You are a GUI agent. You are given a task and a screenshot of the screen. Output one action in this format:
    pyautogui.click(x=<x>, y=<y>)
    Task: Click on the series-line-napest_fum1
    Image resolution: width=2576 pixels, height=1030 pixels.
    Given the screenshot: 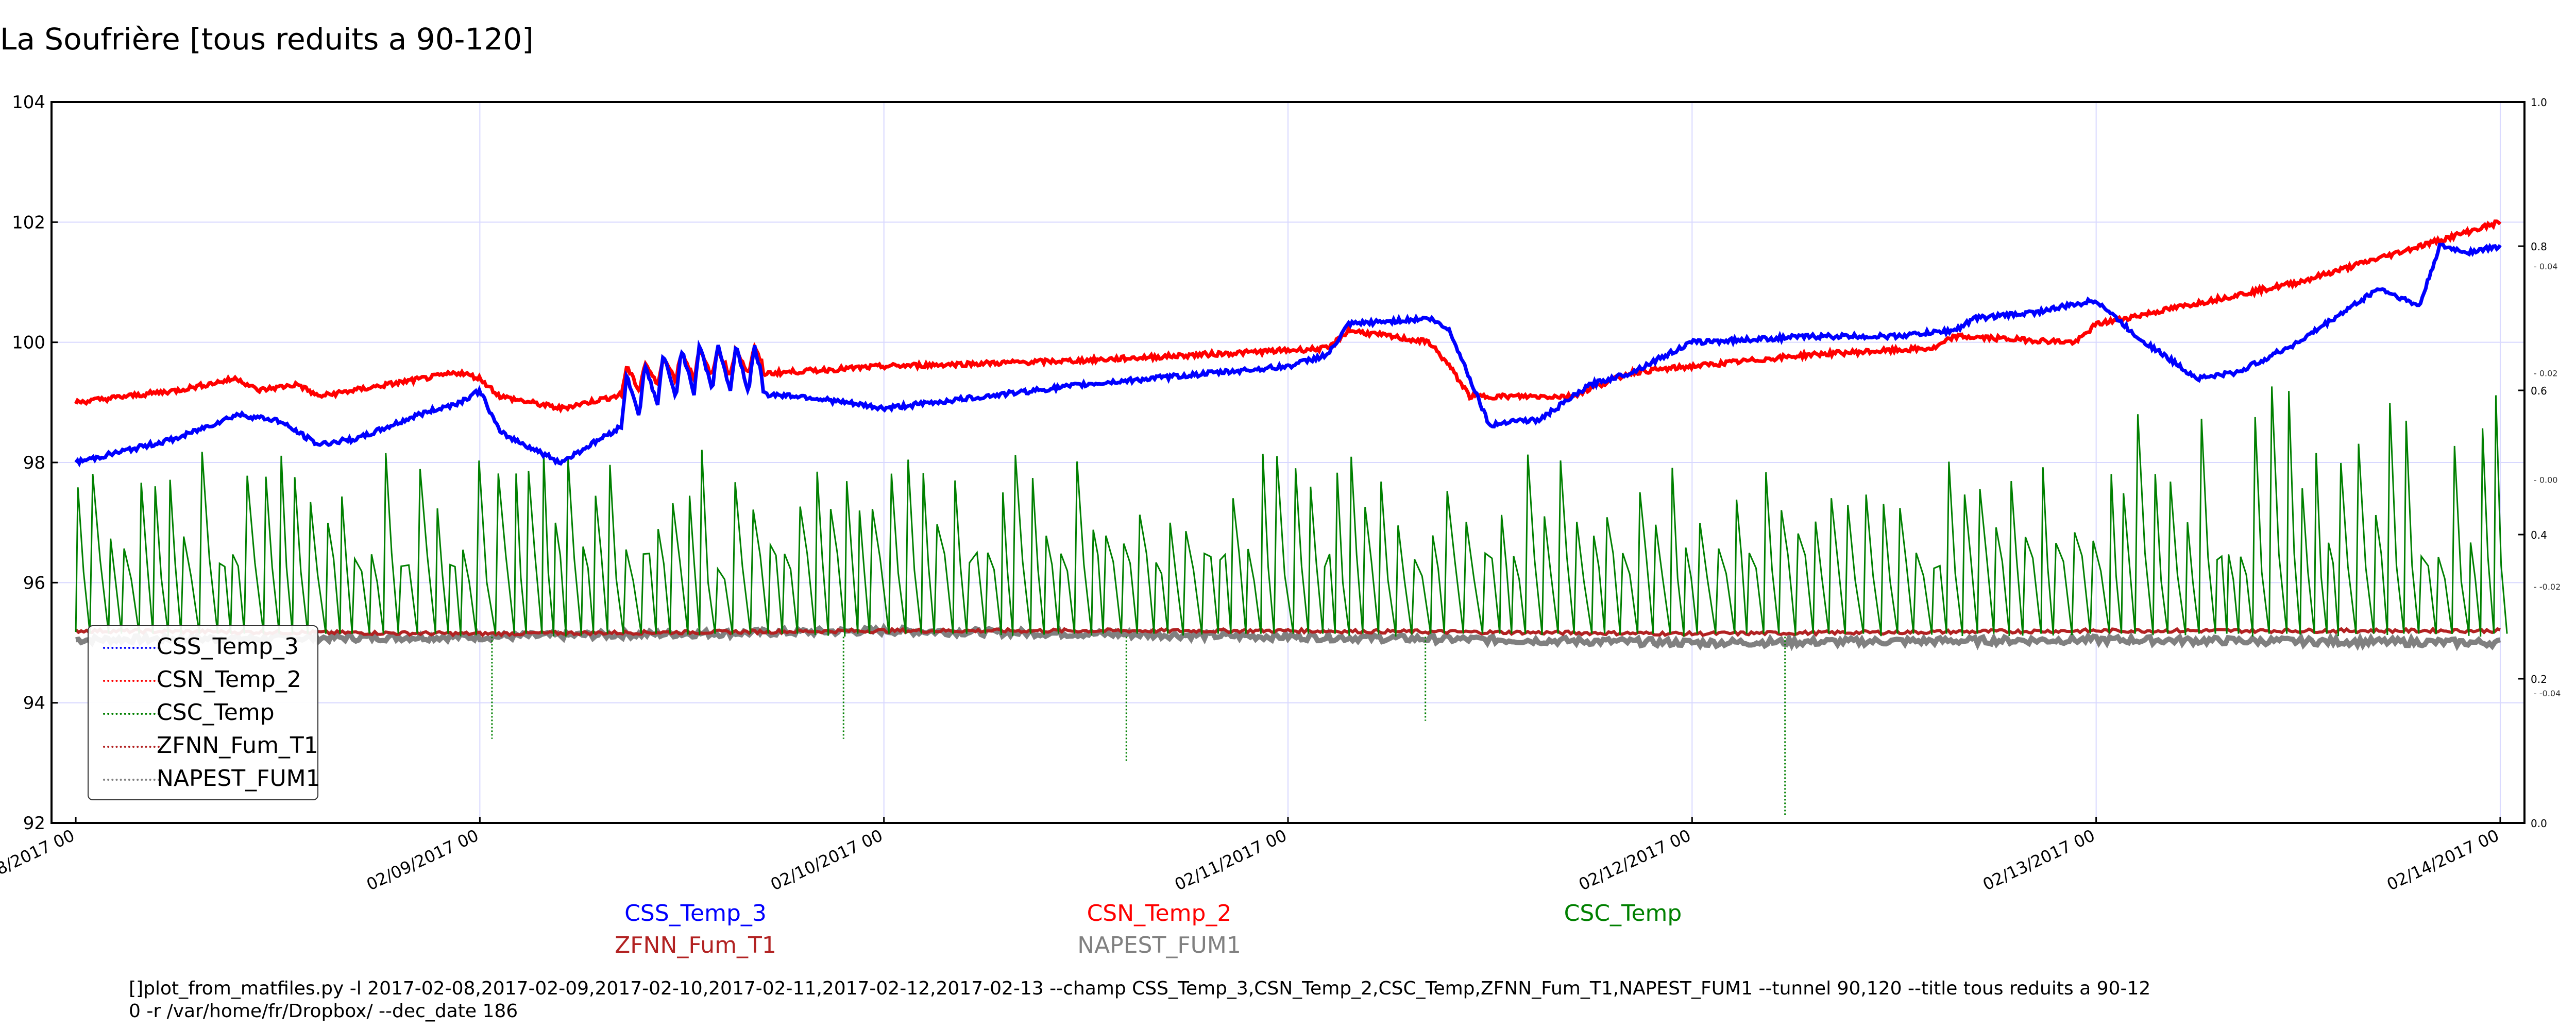 What is the action you would take?
    pyautogui.click(x=1288, y=637)
    